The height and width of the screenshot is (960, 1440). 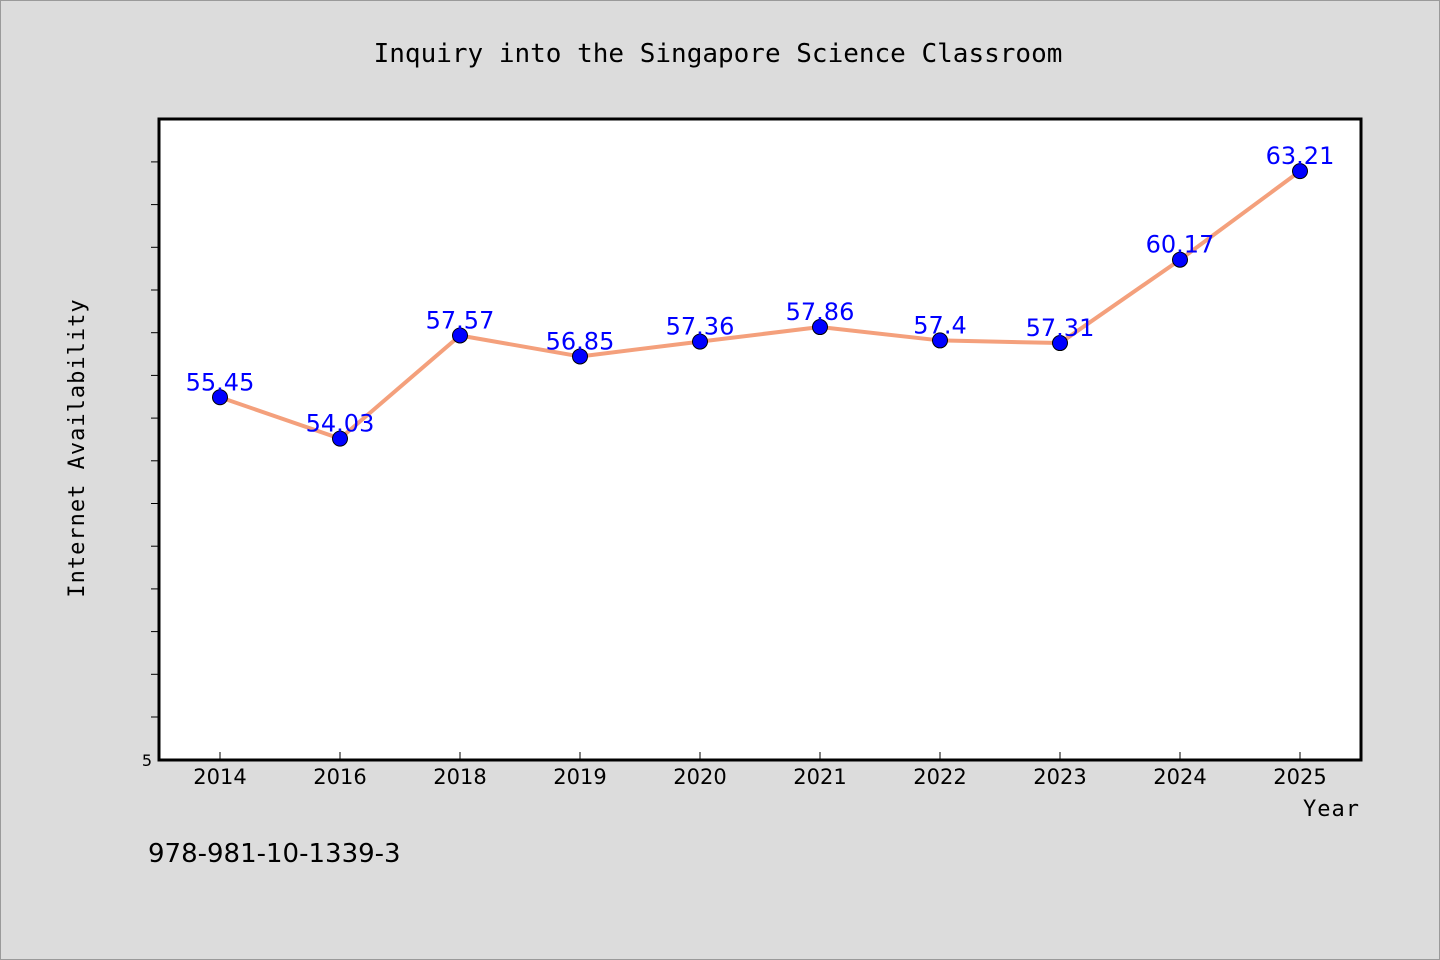 What do you see at coordinates (155, 439) in the screenshot?
I see `y-axis-ticks` at bounding box center [155, 439].